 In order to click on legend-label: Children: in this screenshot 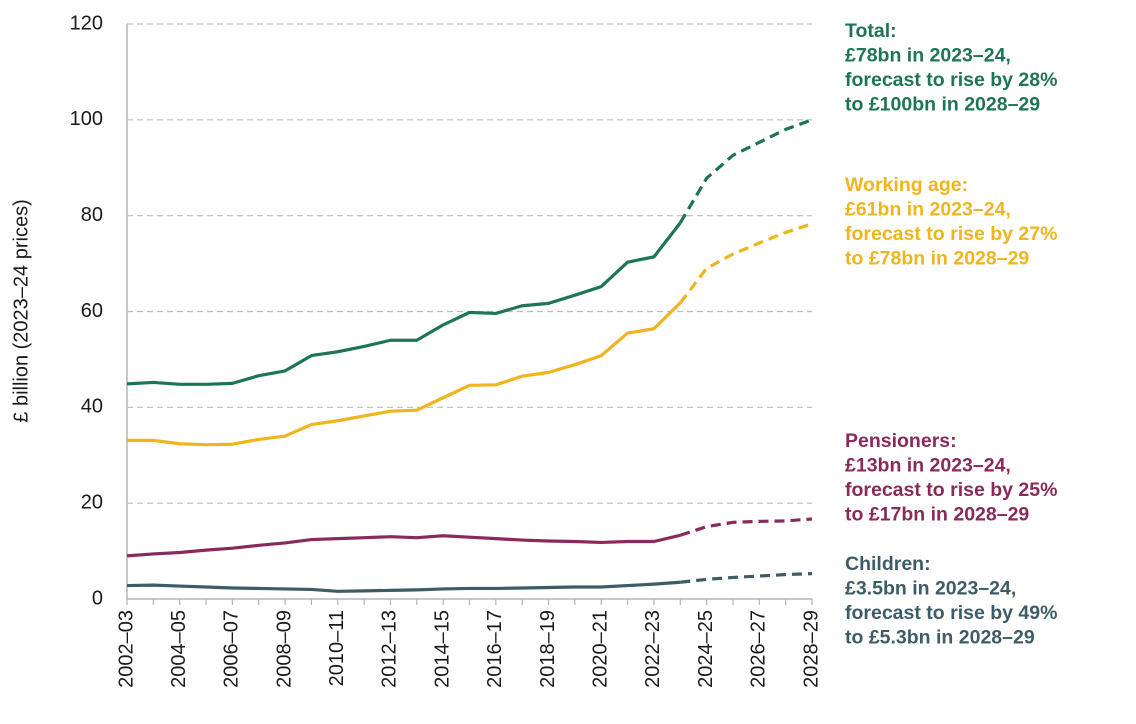, I will do `click(888, 564)`.